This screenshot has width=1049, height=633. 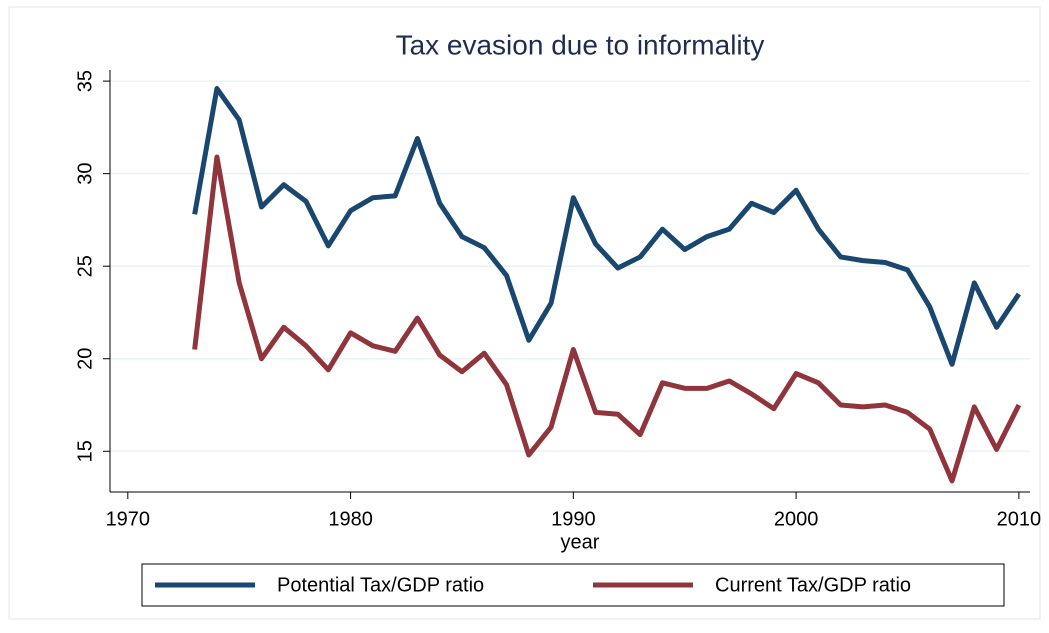 What do you see at coordinates (573, 519) in the screenshot?
I see `x-tick-label: 1990` at bounding box center [573, 519].